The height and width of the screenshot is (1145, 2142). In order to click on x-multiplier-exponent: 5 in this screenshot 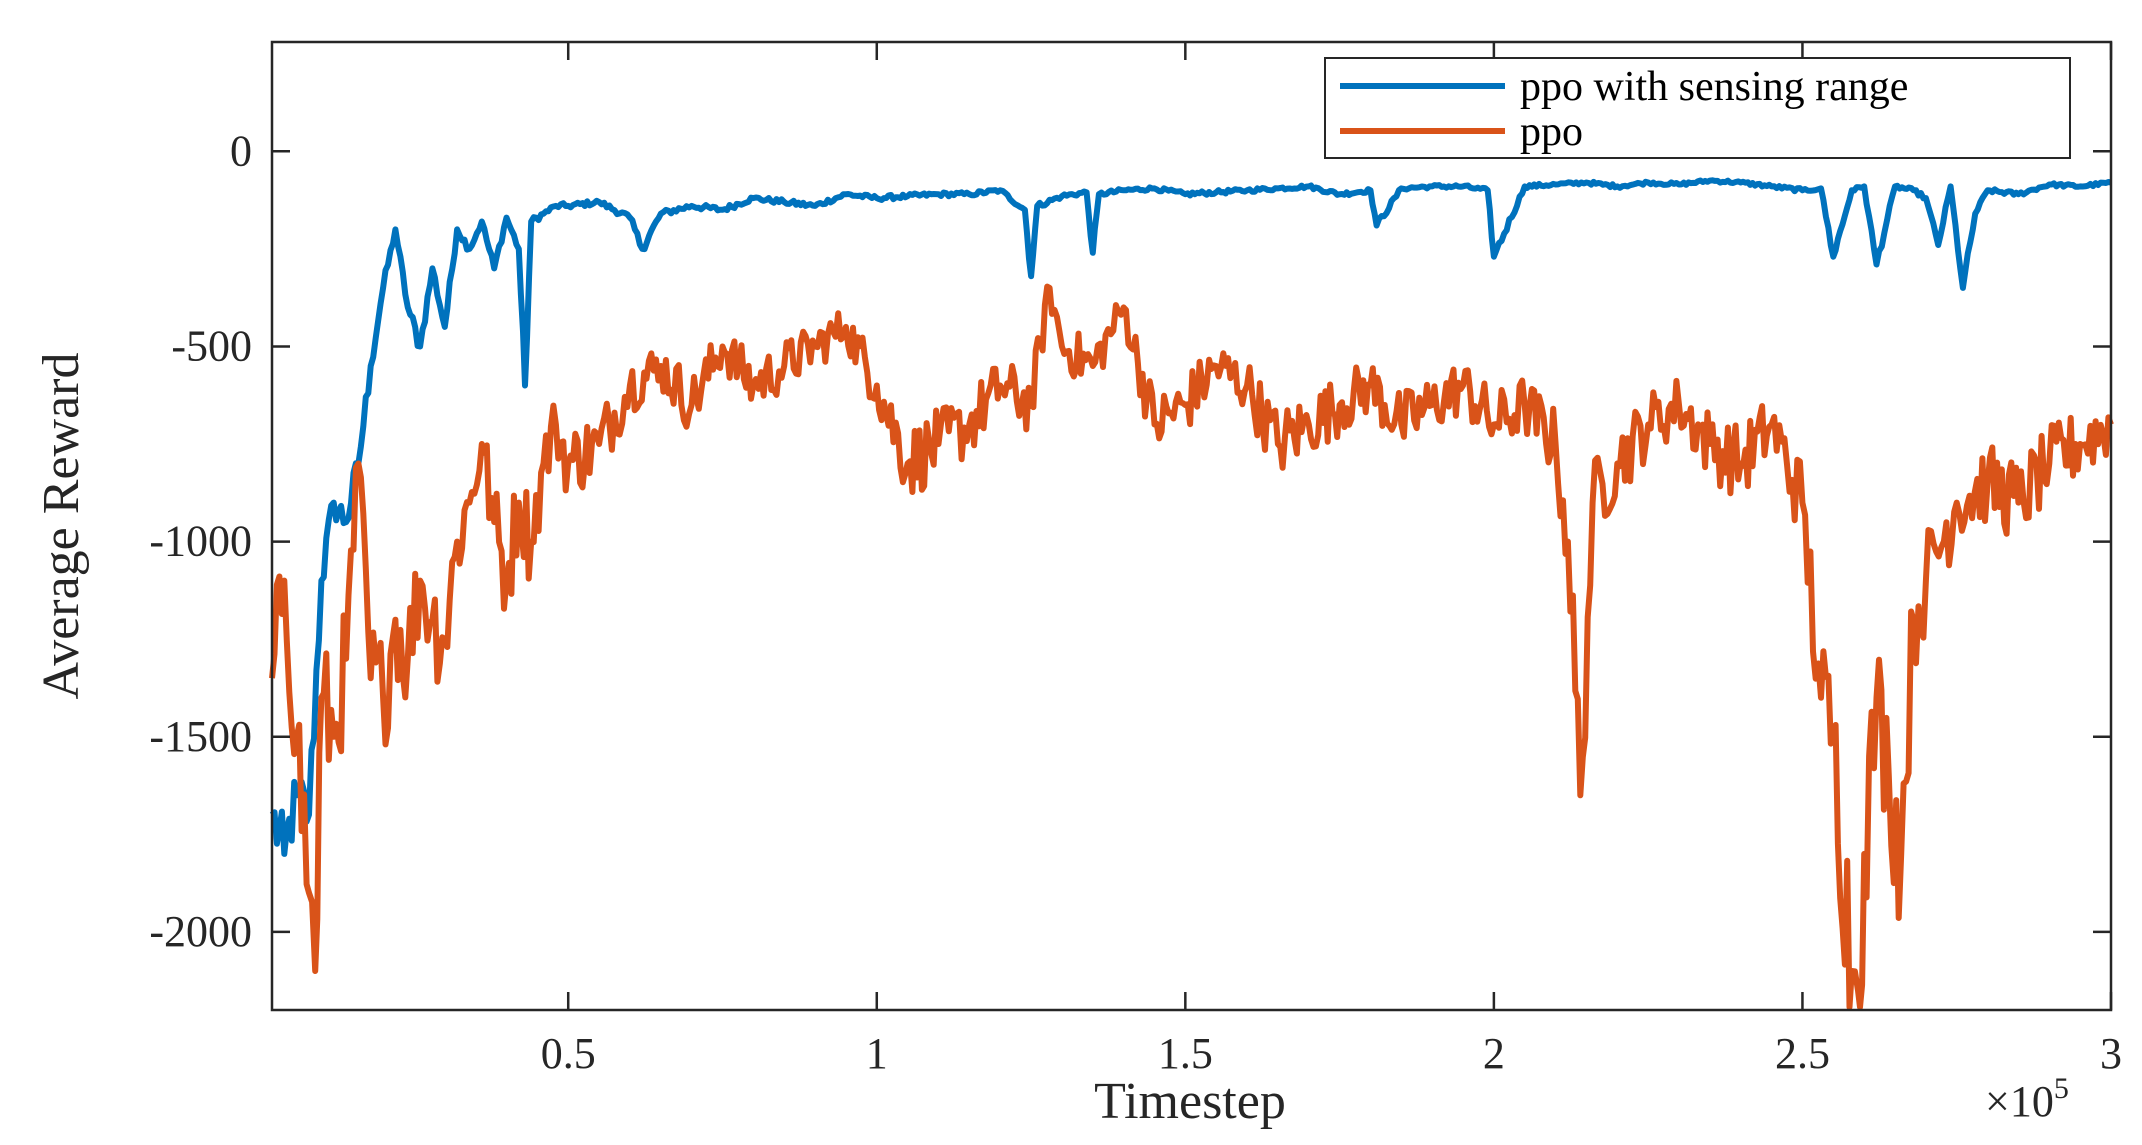, I will do `click(2061, 1088)`.